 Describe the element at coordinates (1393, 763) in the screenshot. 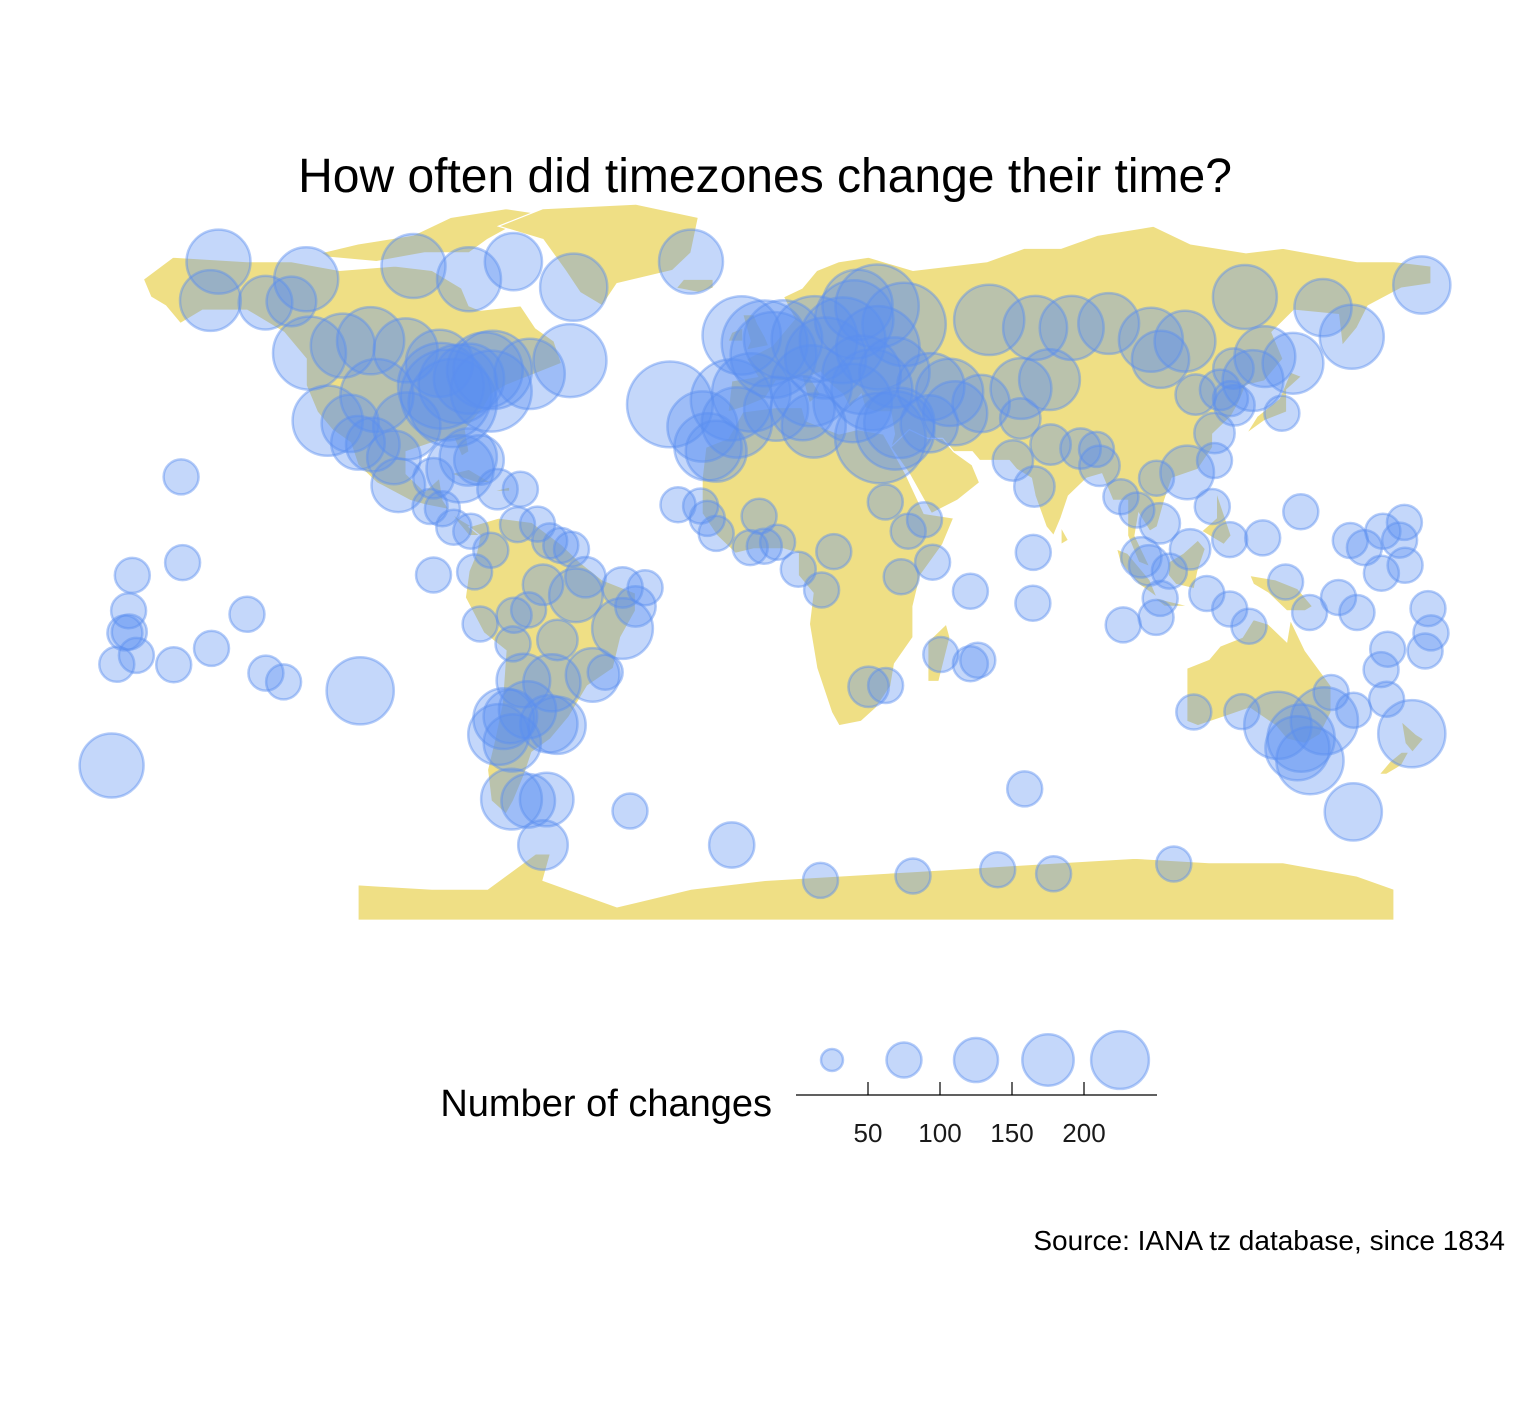

I see `land-new-zealand-s` at that location.